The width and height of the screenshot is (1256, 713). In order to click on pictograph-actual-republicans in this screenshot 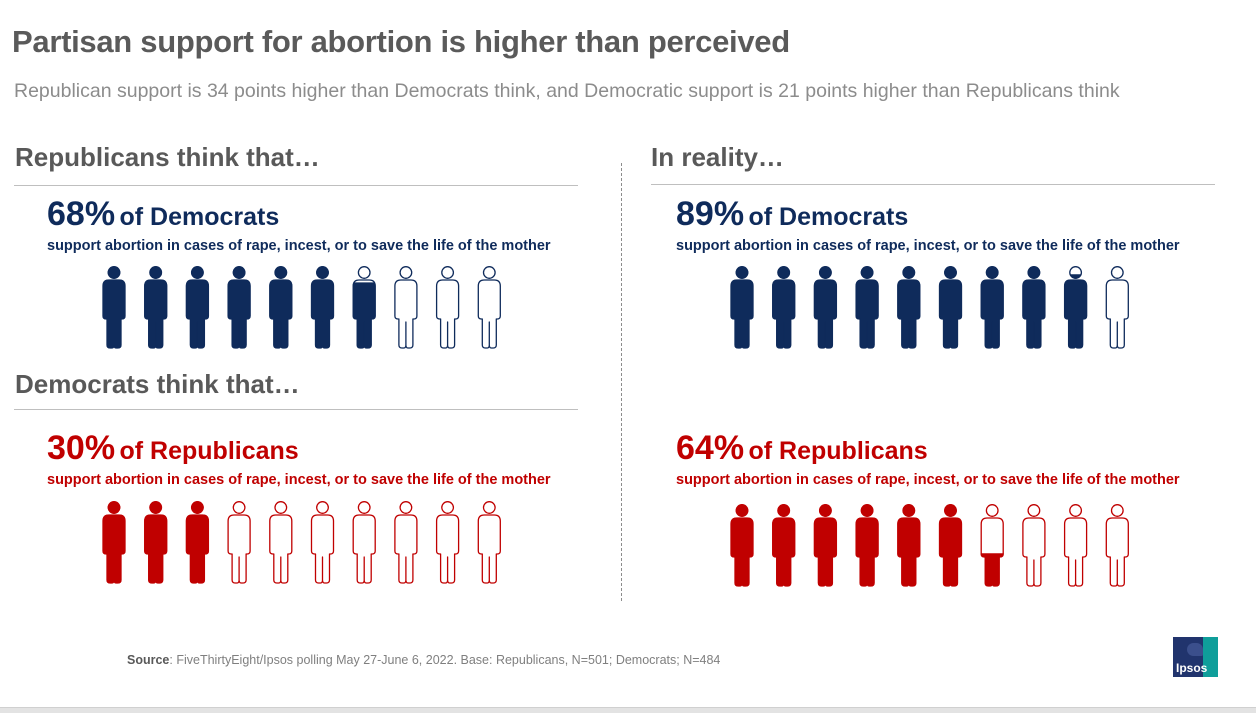, I will do `click(940, 545)`.